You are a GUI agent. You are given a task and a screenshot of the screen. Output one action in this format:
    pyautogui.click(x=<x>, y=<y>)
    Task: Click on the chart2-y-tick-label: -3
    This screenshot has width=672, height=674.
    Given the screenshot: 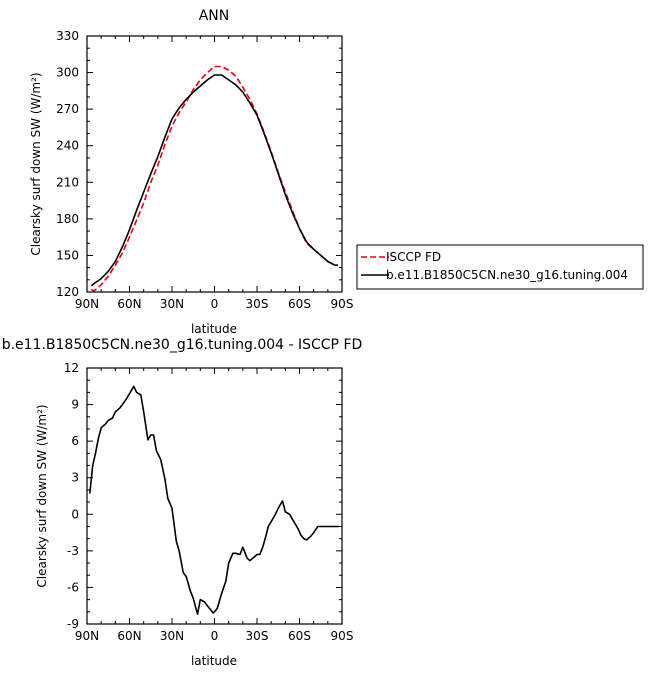 What is the action you would take?
    pyautogui.click(x=73, y=551)
    